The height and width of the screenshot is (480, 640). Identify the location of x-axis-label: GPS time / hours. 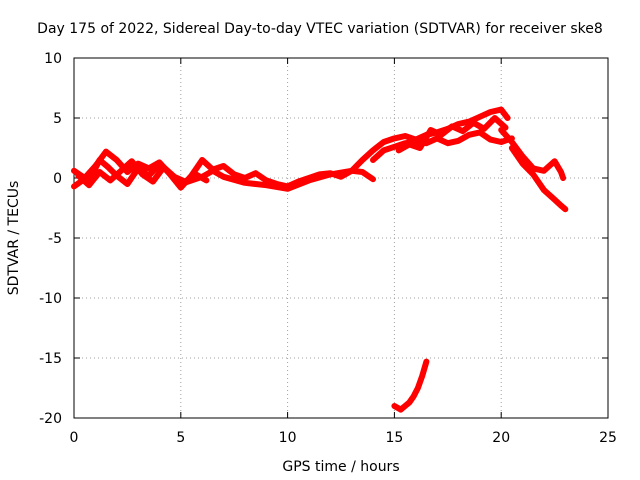
(340, 467).